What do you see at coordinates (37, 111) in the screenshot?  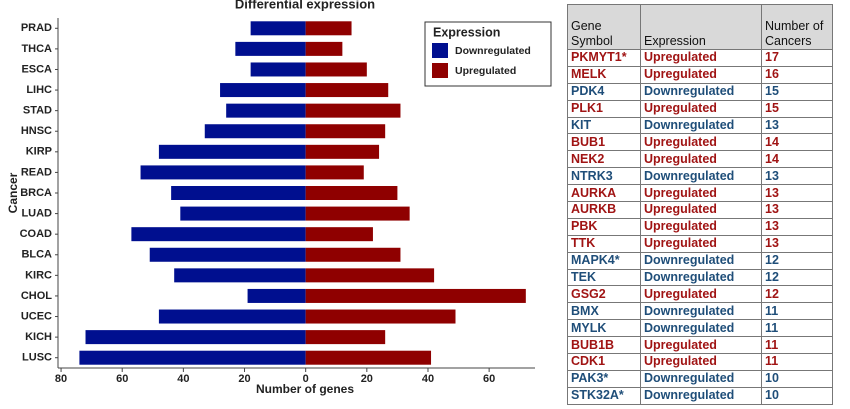 I see `y-tick-label: STAD` at bounding box center [37, 111].